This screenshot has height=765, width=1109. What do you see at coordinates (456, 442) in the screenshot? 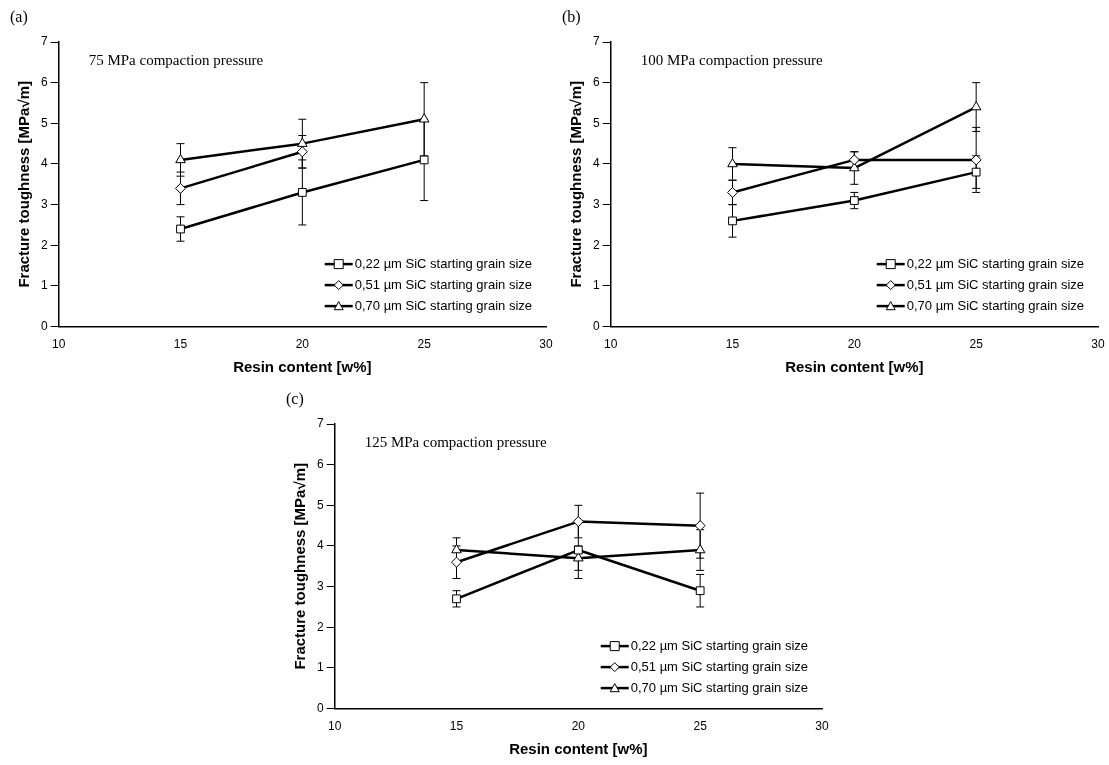
I see `annotation: 125 MPa compaction pressure` at bounding box center [456, 442].